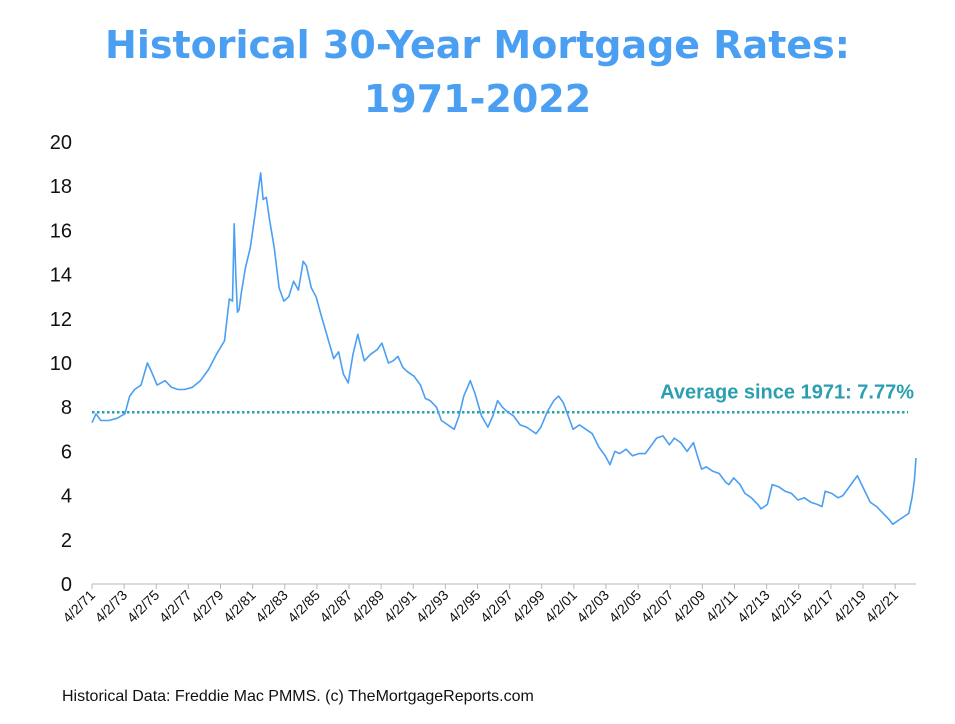 The image size is (955, 724). Describe the element at coordinates (61, 231) in the screenshot. I see `y-tick-label: 16` at that location.